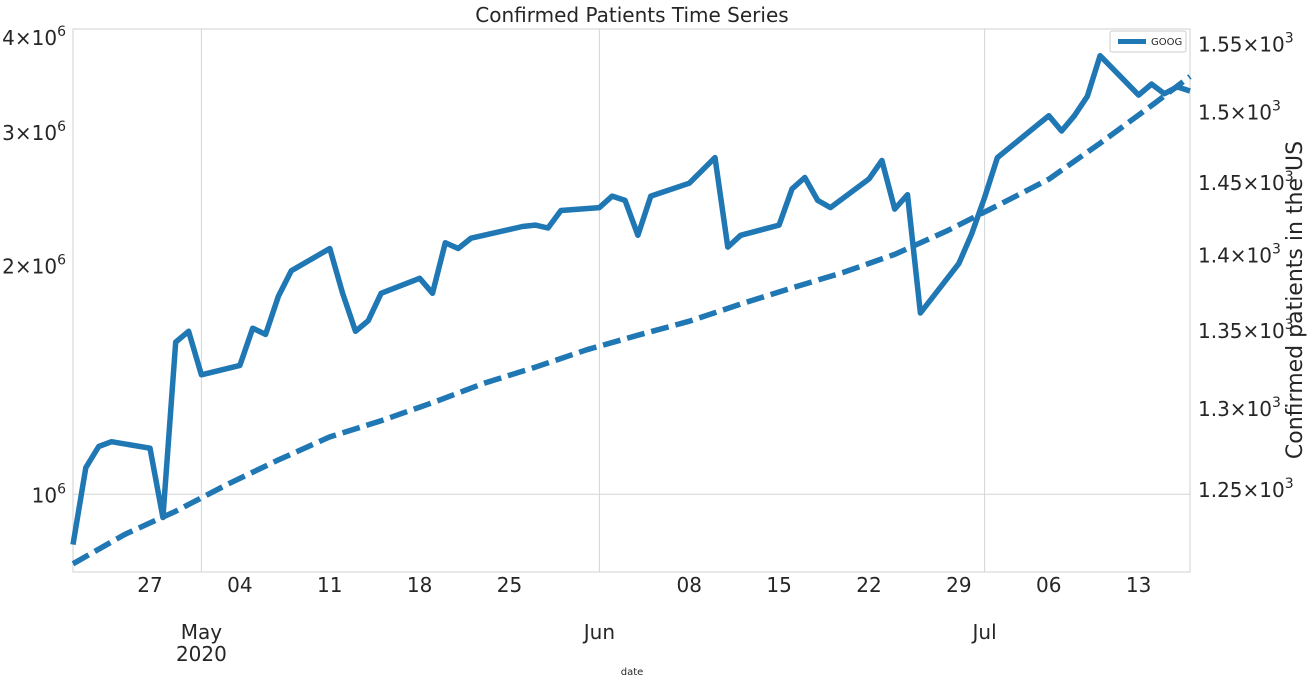 This screenshot has width=1314, height=684. Describe the element at coordinates (1295, 300) in the screenshot. I see `y-axis-right-label: Confirmed patients in the US` at that location.